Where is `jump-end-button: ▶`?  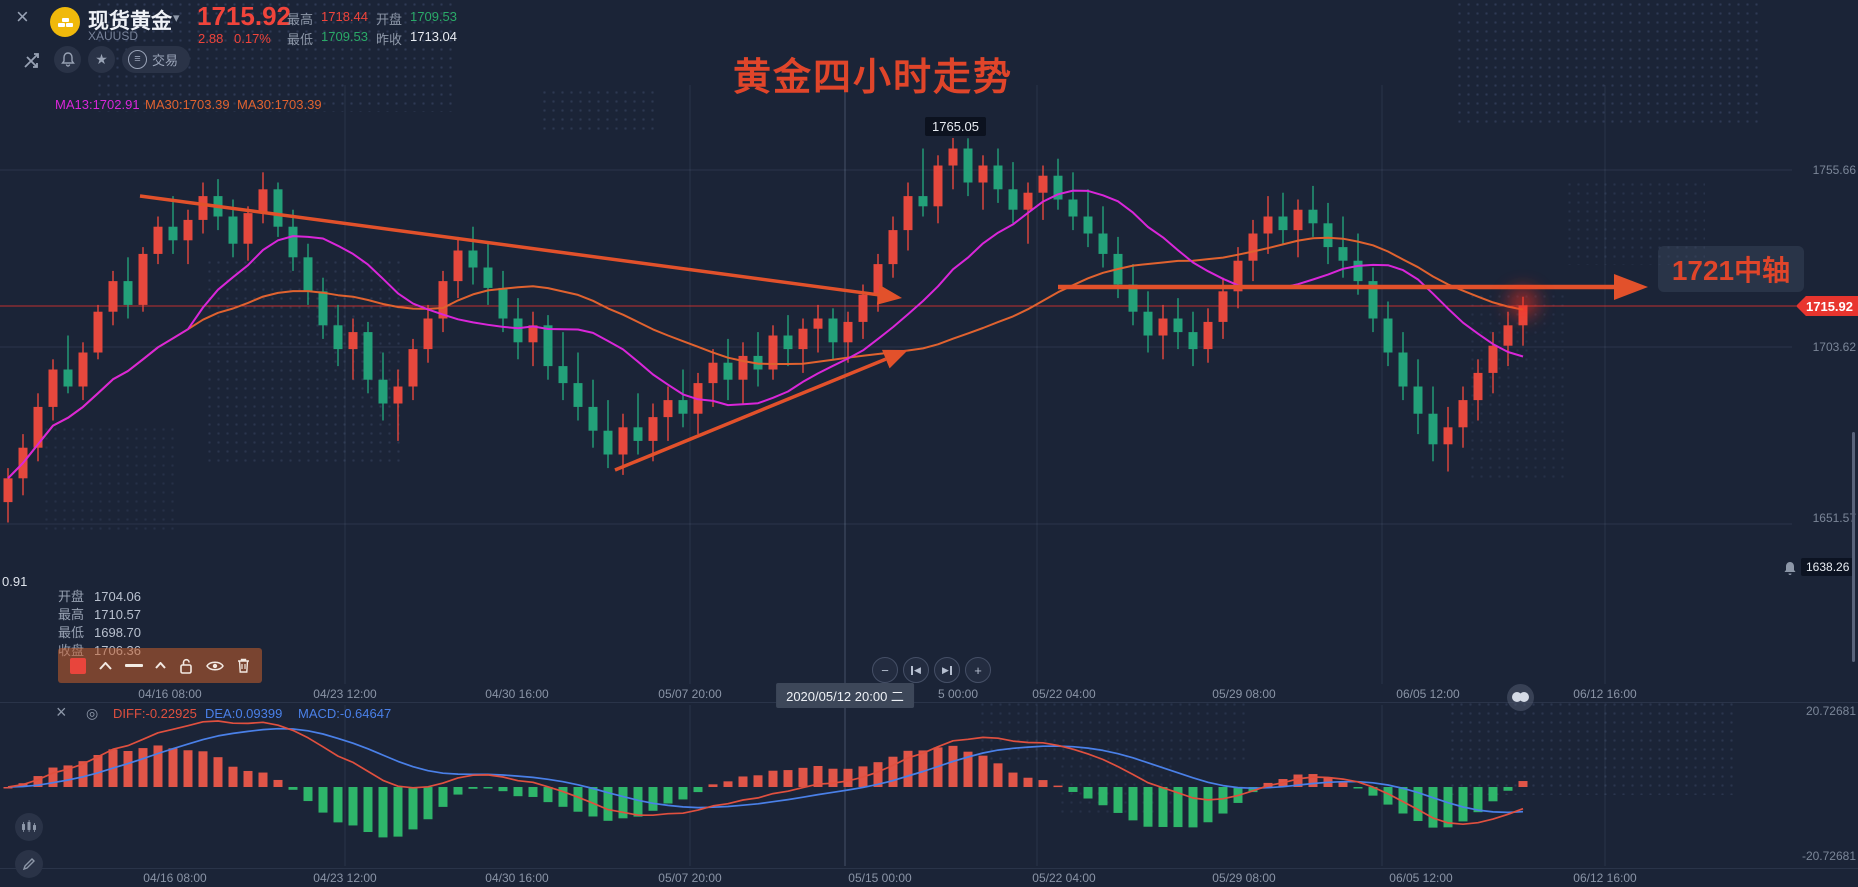 jump-end-button: ▶ is located at coordinates (947, 670).